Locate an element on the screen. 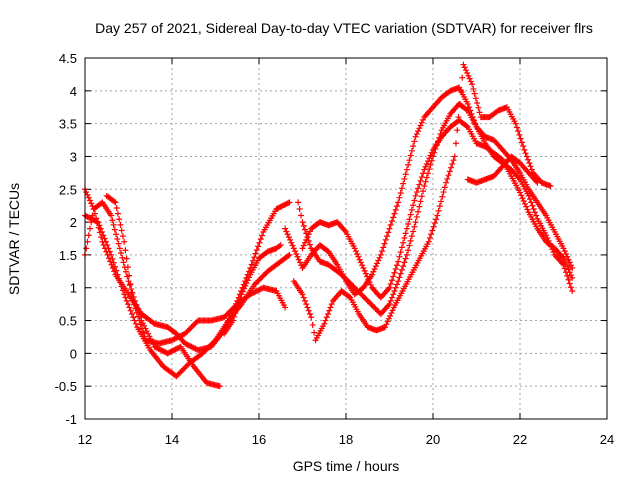  x-tick-label: 12 is located at coordinates (85, 439).